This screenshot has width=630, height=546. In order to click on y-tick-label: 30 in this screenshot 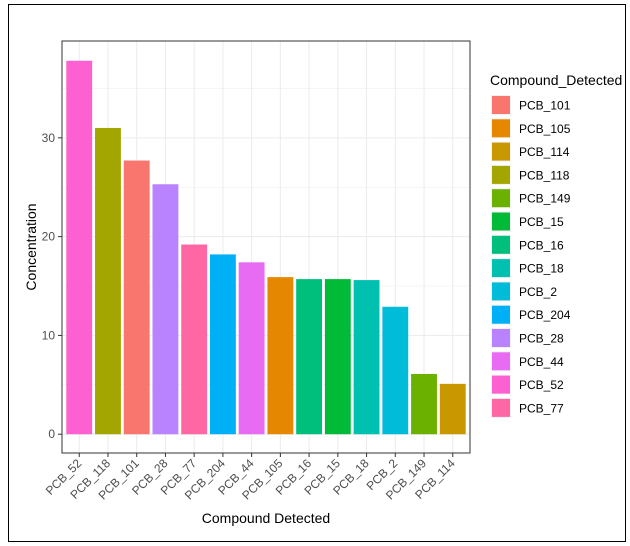, I will do `click(49, 138)`.